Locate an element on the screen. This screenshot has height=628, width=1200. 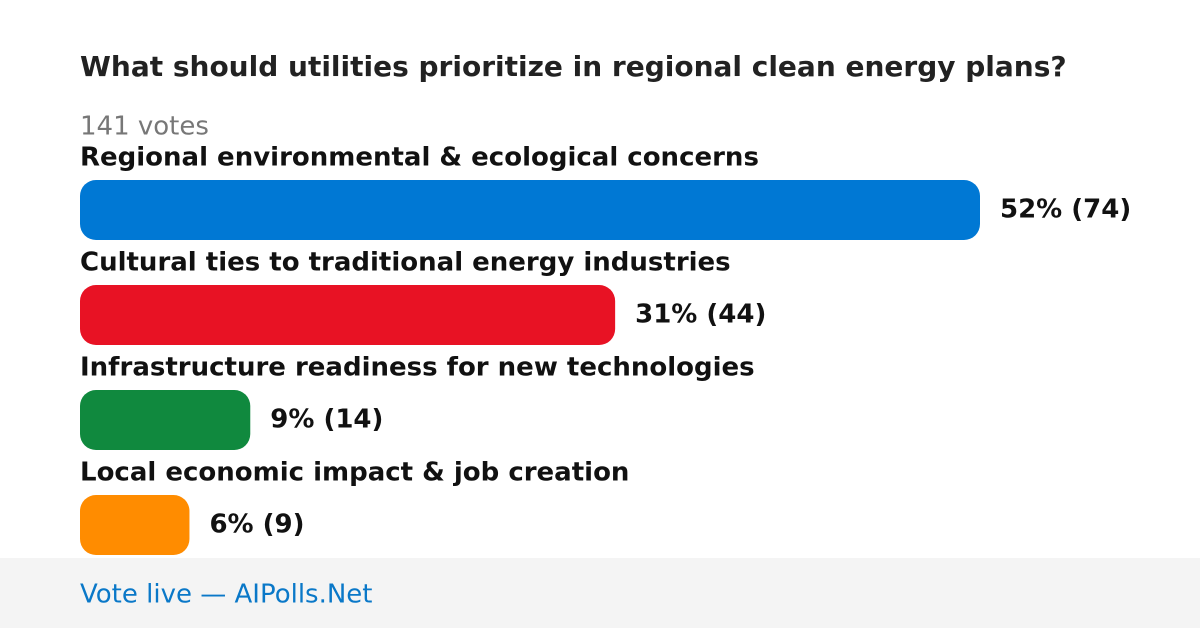
footer-band is located at coordinates (600, 593).